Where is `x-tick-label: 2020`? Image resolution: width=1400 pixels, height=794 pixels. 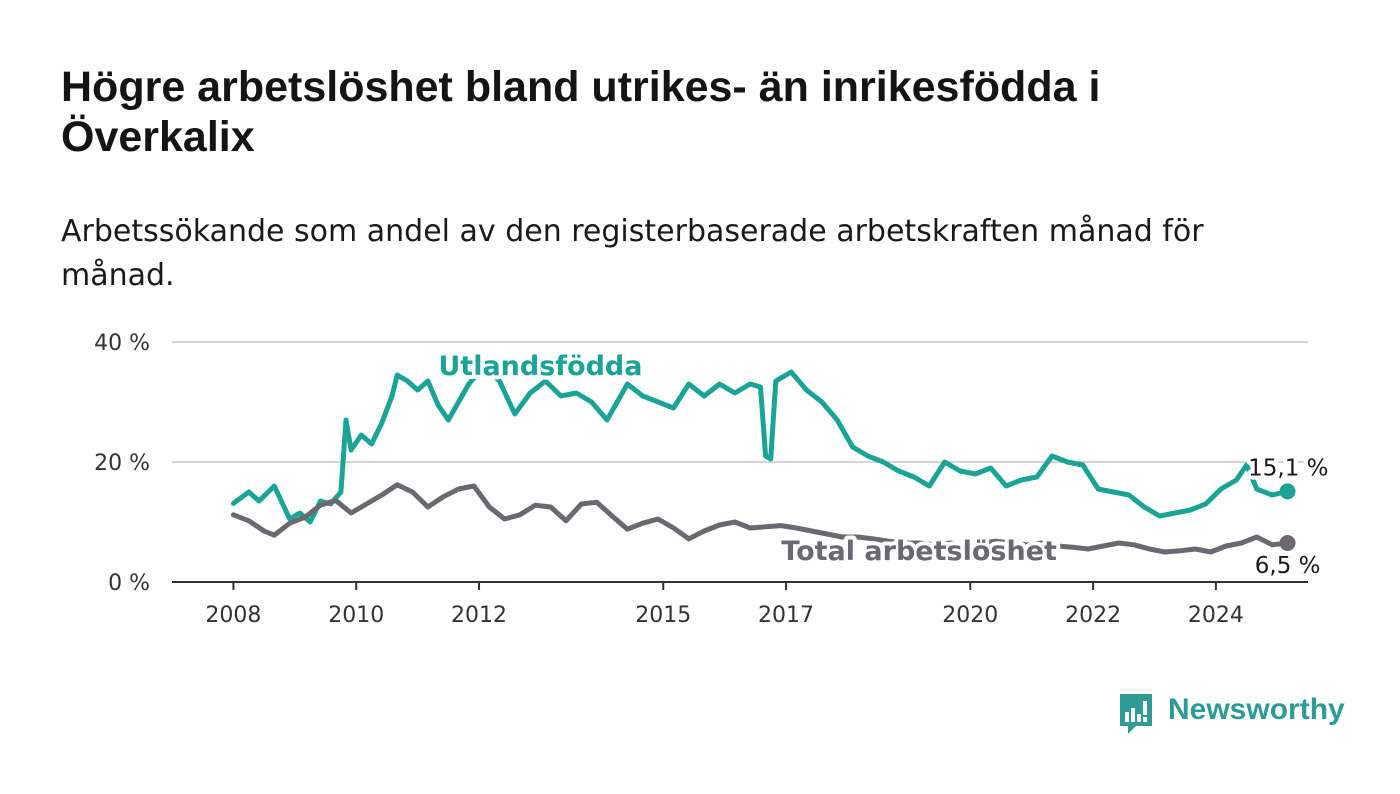
x-tick-label: 2020 is located at coordinates (970, 615).